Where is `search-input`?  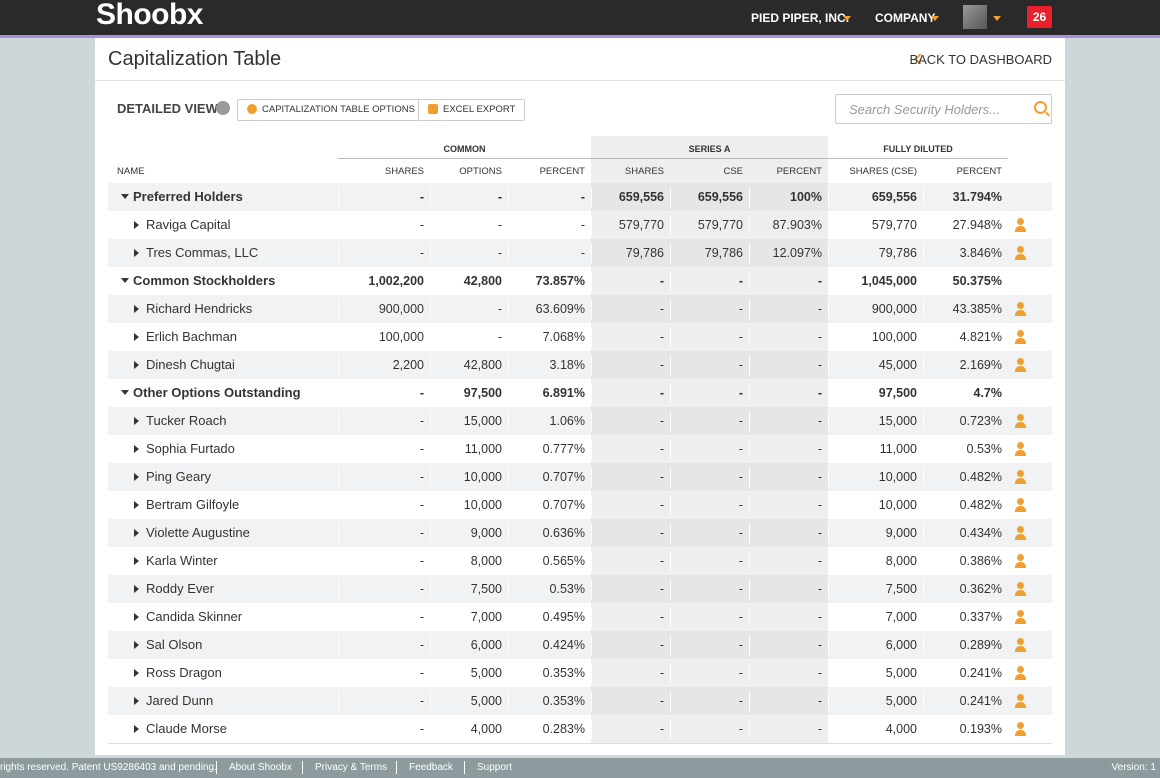
search-input is located at coordinates (943, 109).